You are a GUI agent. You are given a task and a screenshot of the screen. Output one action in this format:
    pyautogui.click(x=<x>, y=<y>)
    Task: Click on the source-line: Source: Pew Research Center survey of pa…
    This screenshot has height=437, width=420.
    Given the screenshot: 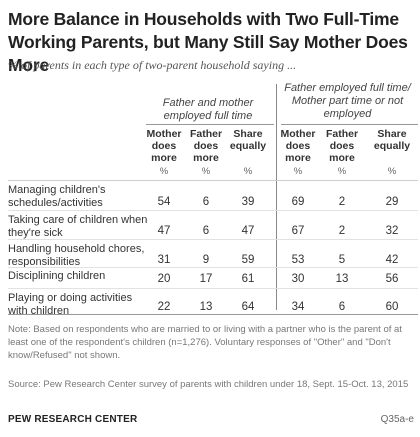 What is the action you would take?
    pyautogui.click(x=208, y=384)
    